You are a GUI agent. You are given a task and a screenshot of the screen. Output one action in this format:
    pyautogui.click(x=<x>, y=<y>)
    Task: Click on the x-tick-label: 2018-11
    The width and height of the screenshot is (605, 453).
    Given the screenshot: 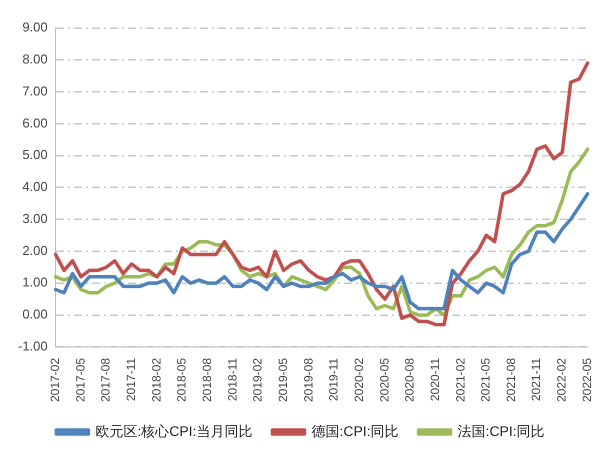 What is the action you would take?
    pyautogui.click(x=232, y=380)
    